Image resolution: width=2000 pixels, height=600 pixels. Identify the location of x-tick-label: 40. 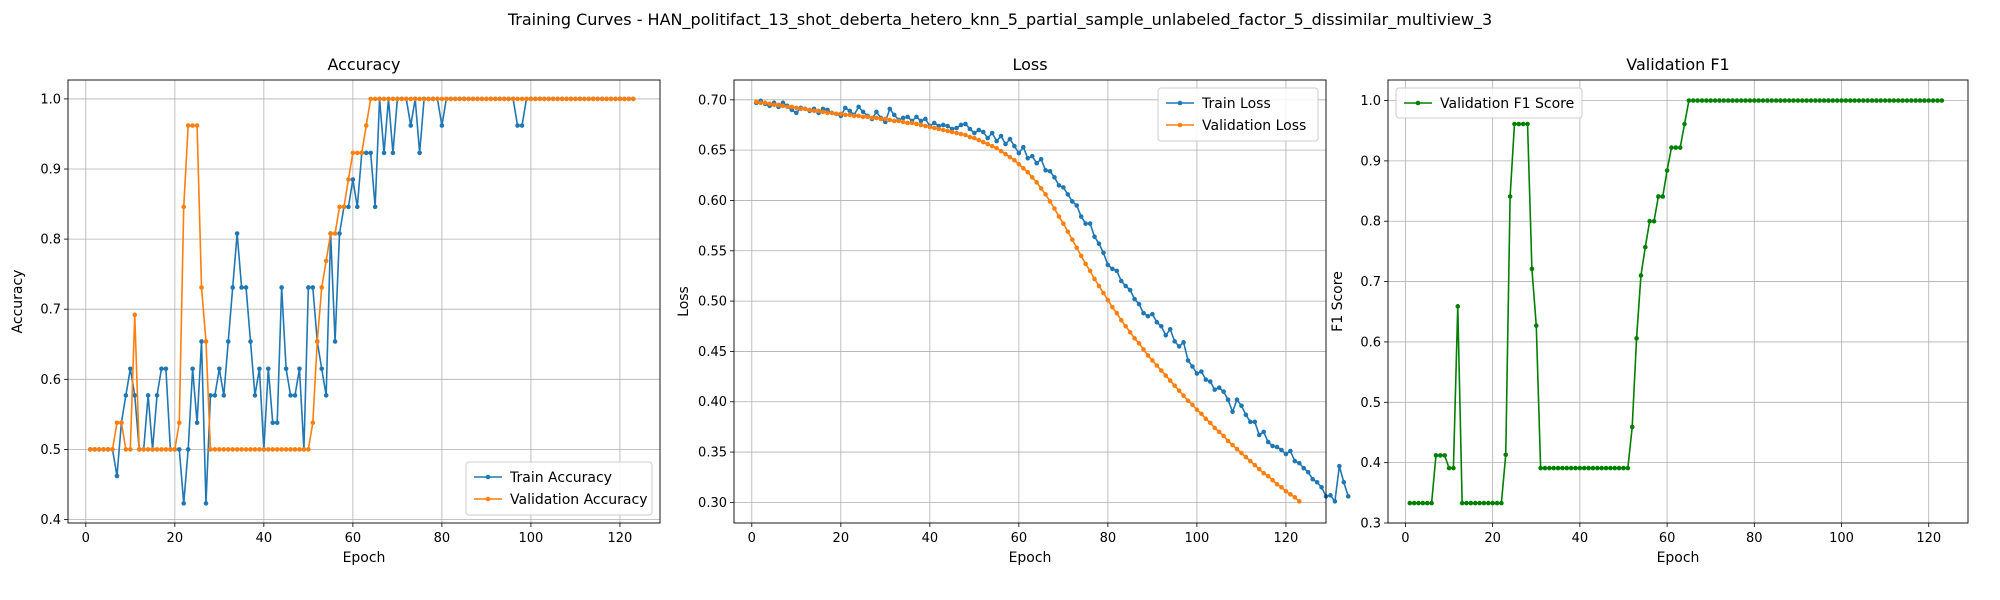
(264, 538).